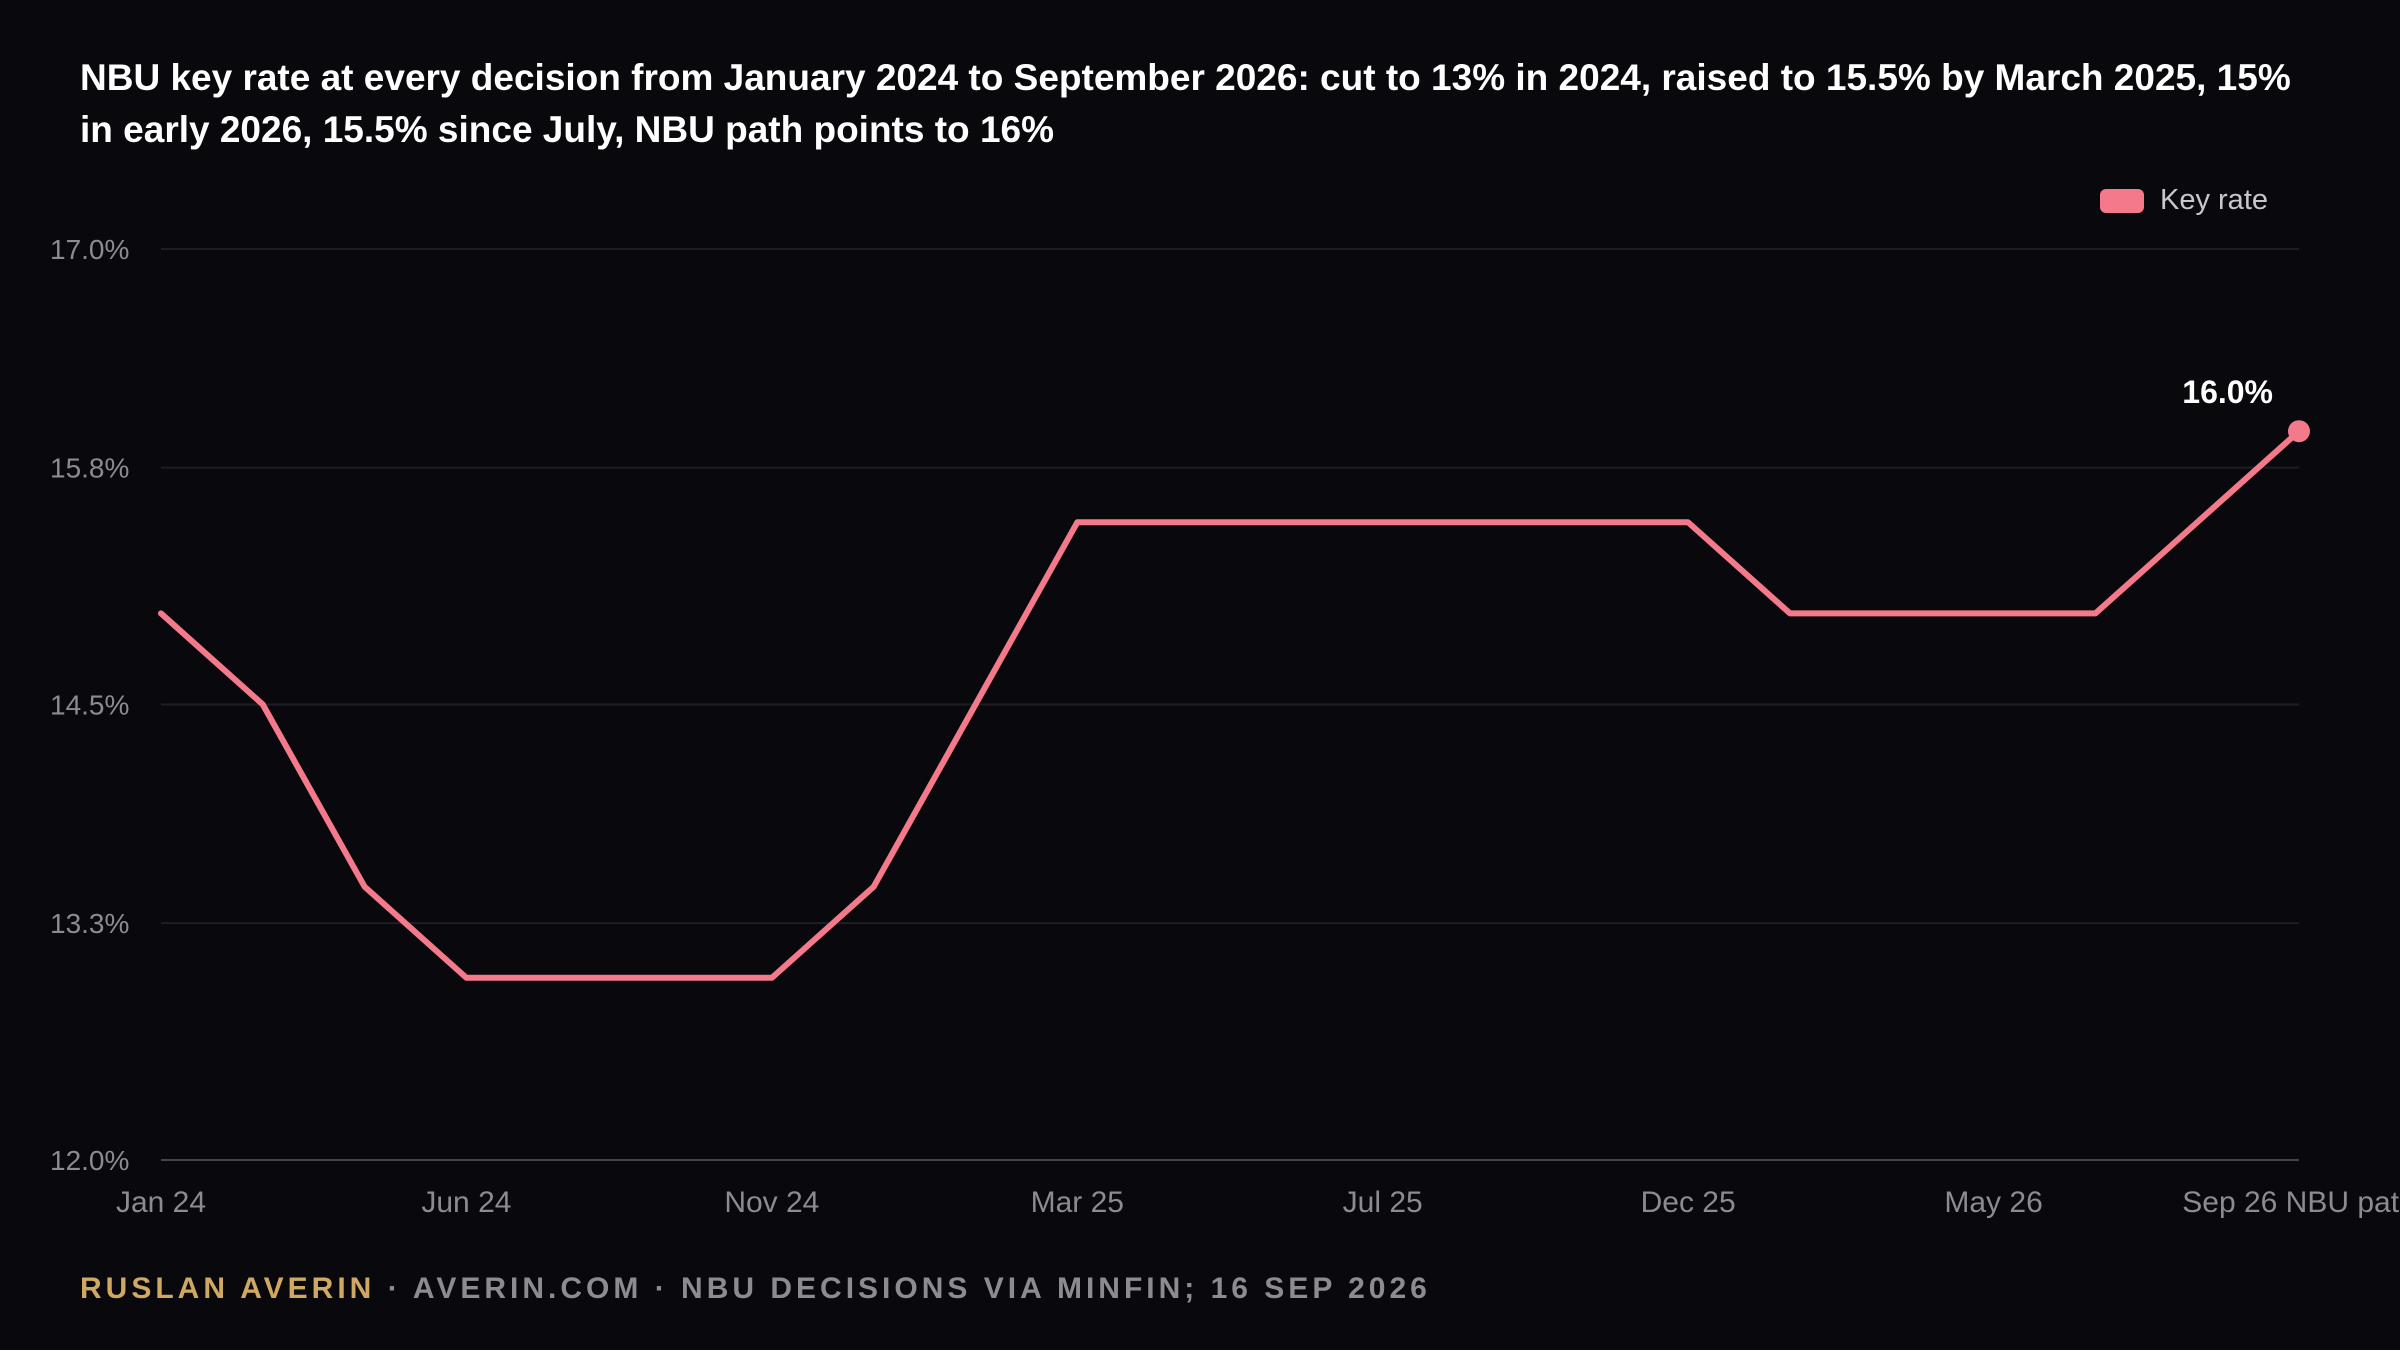 The width and height of the screenshot is (2400, 1350). I want to click on y-tick-label: 15.8%, so click(89, 468).